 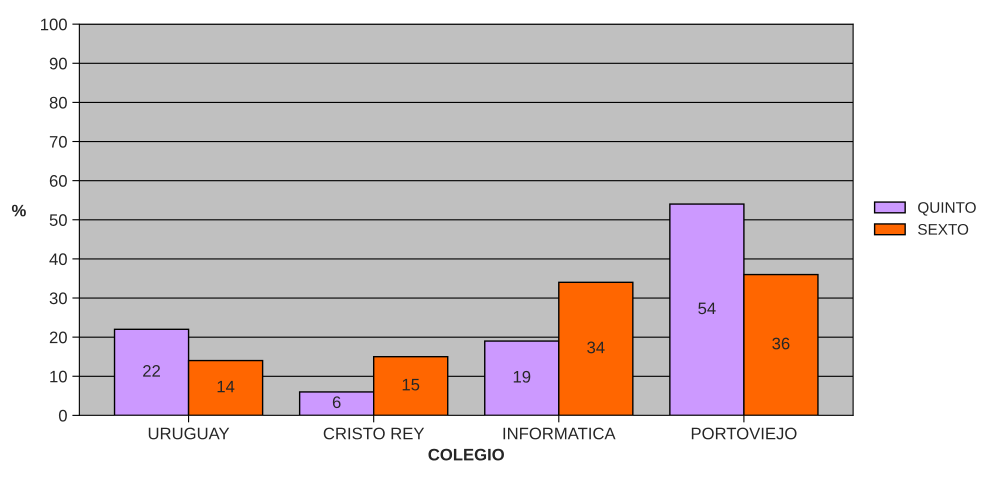 I want to click on y-tick-label: 100, so click(x=54, y=24).